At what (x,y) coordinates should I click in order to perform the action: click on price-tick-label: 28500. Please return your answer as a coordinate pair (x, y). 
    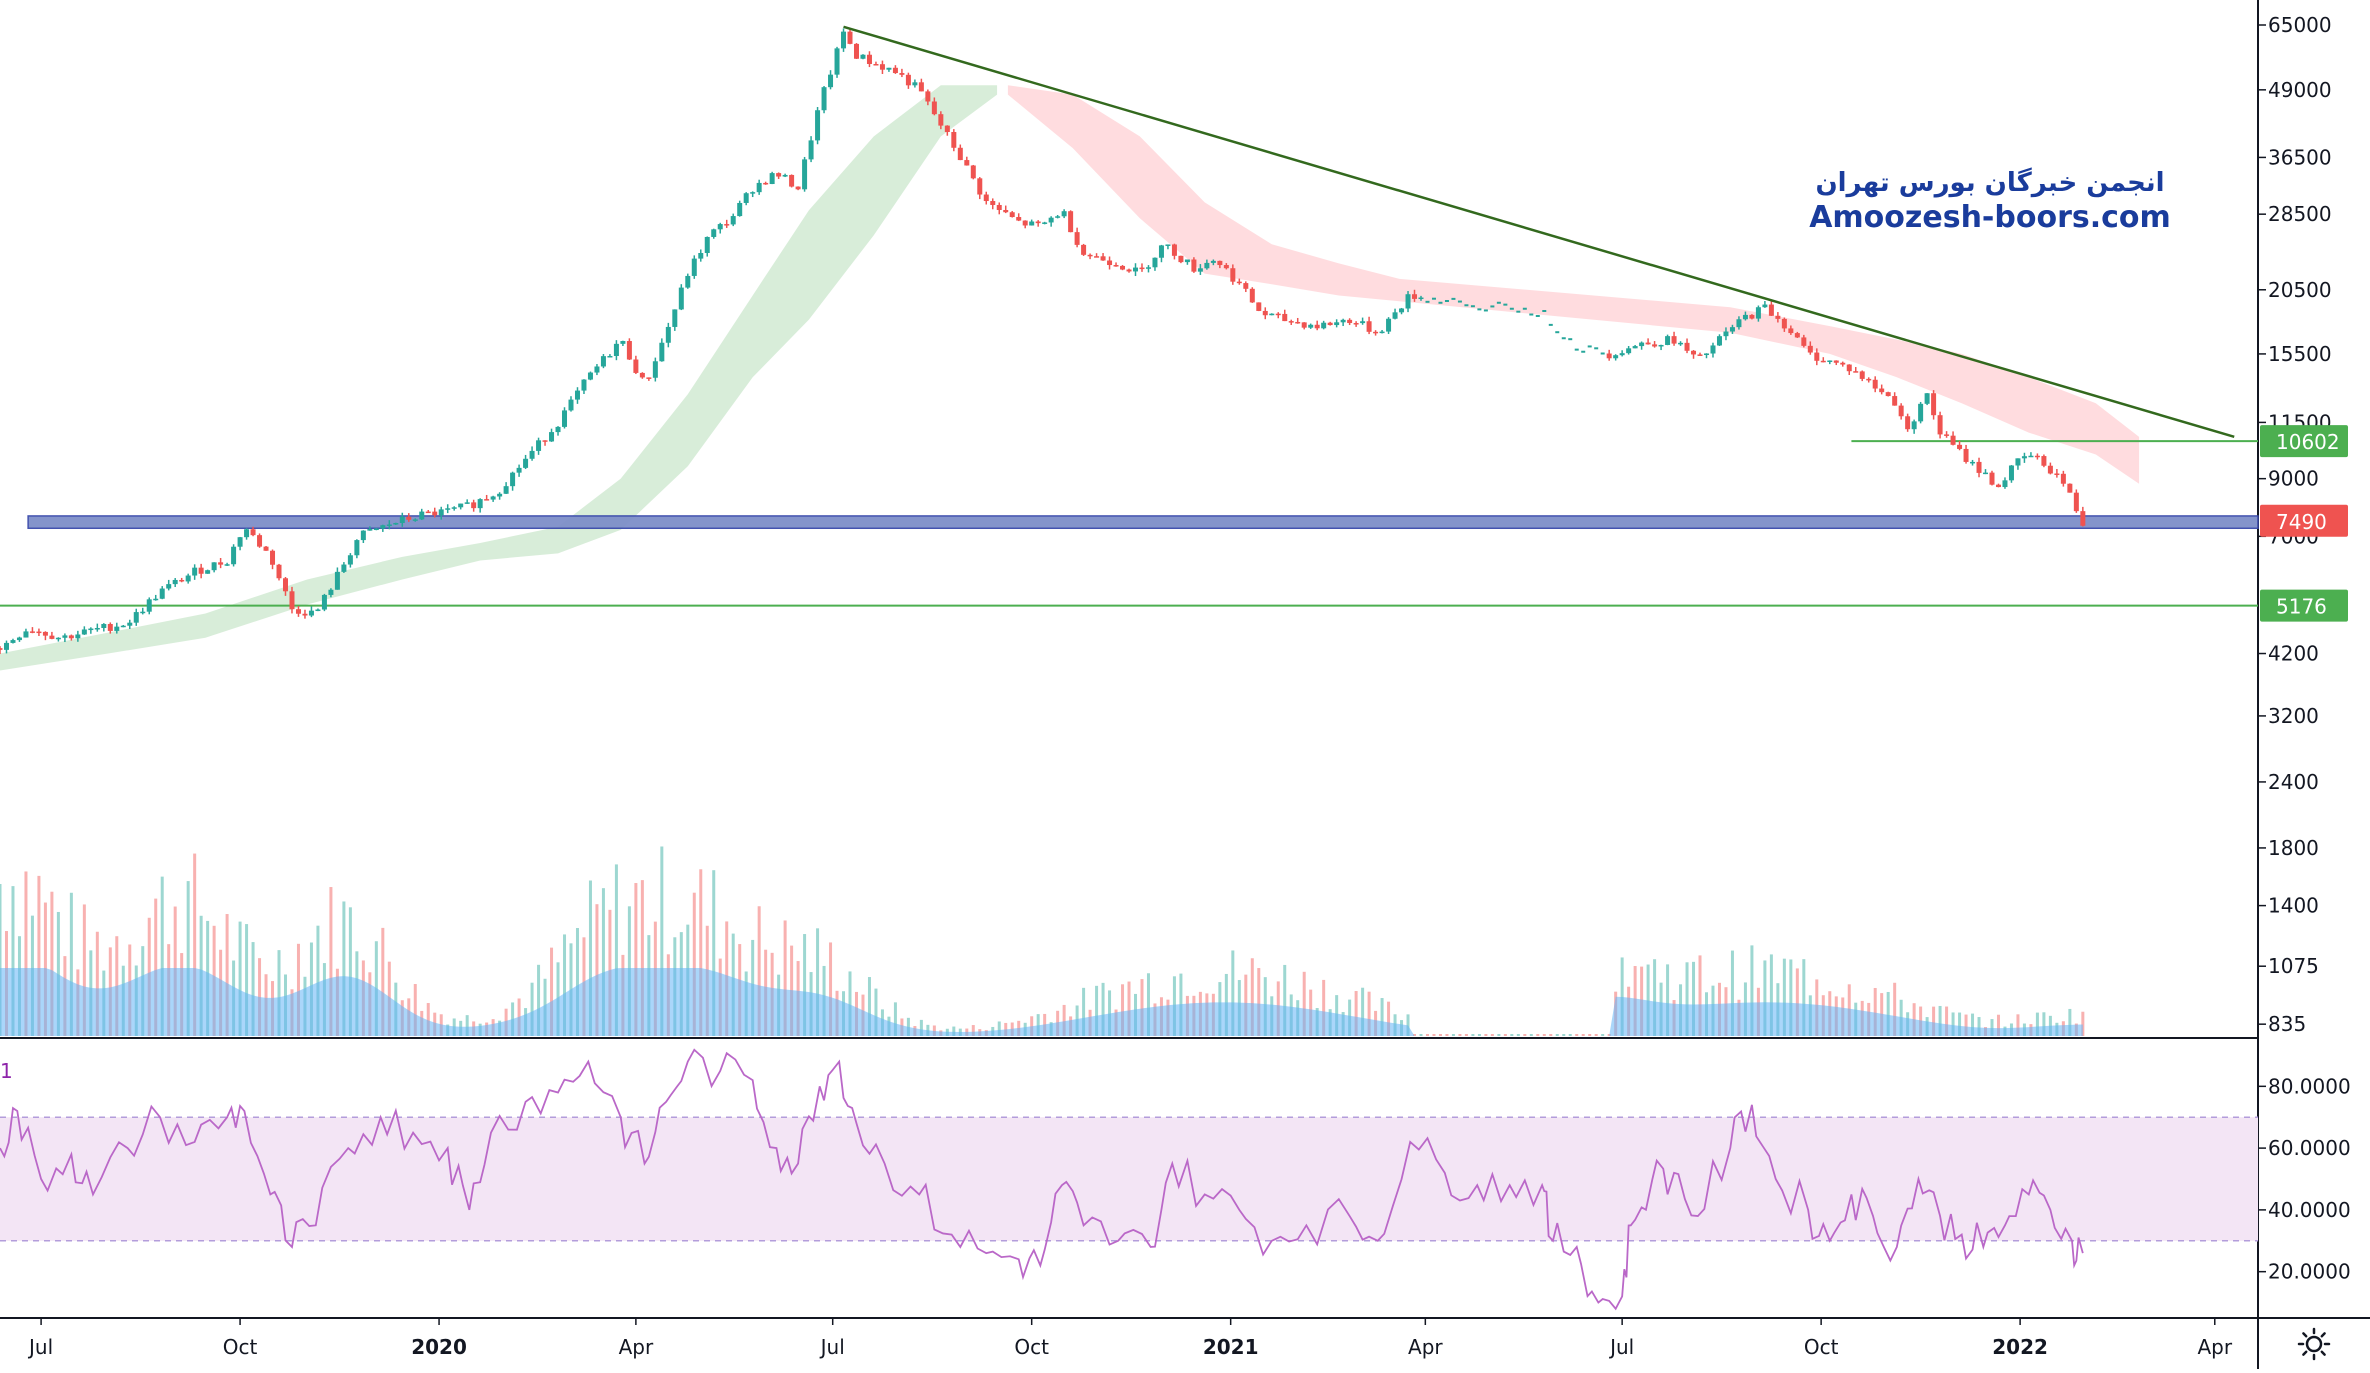
    Looking at the image, I should click on (2300, 214).